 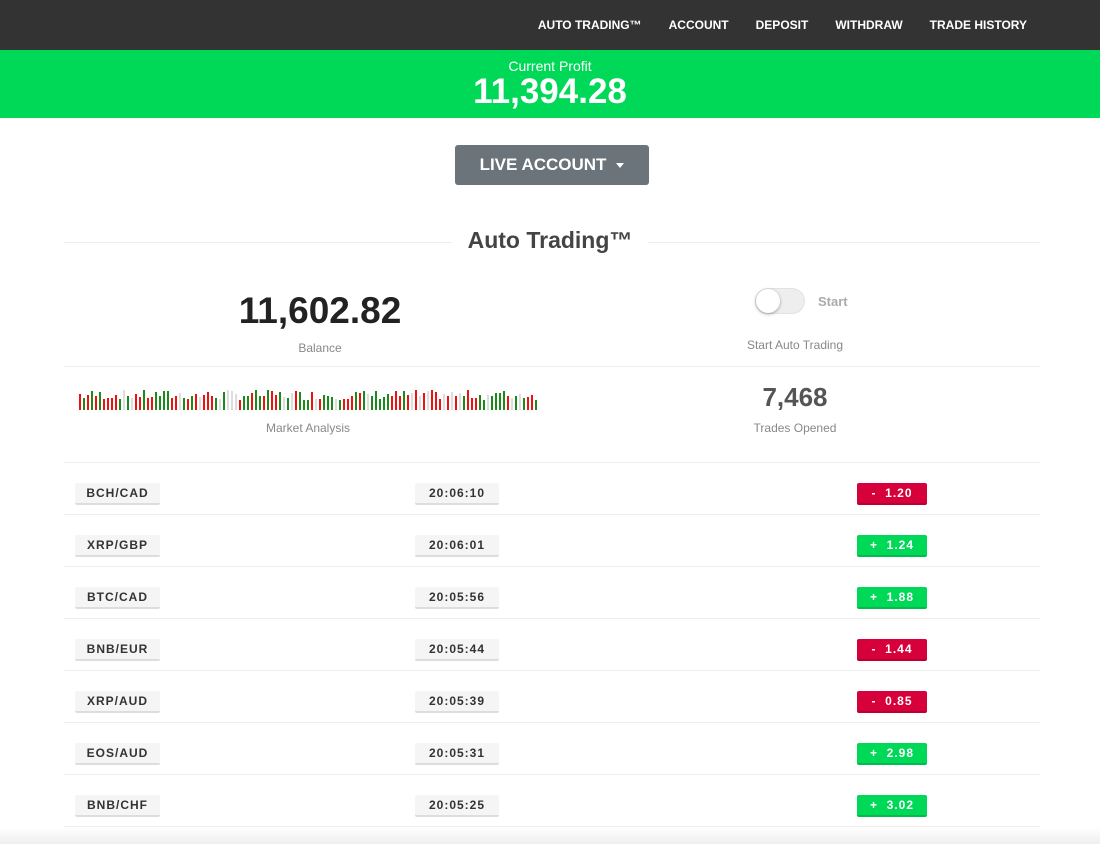 What do you see at coordinates (457, 702) in the screenshot?
I see `time-badge: 20:05:39` at bounding box center [457, 702].